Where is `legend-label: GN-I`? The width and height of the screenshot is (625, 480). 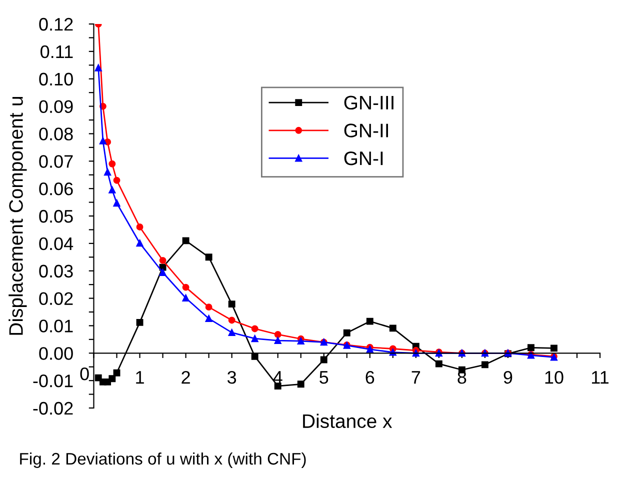
legend-label: GN-I is located at coordinates (363, 158).